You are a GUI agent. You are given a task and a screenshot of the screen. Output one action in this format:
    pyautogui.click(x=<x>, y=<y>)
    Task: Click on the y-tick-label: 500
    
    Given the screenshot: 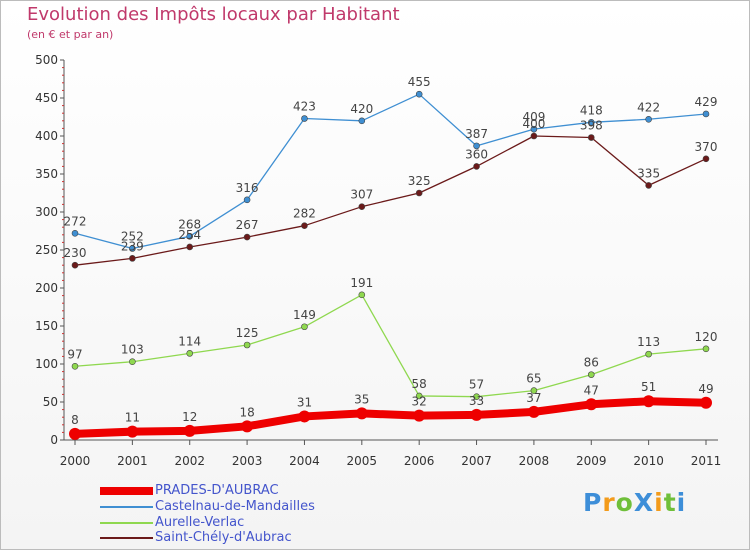 What is the action you would take?
    pyautogui.click(x=46, y=60)
    